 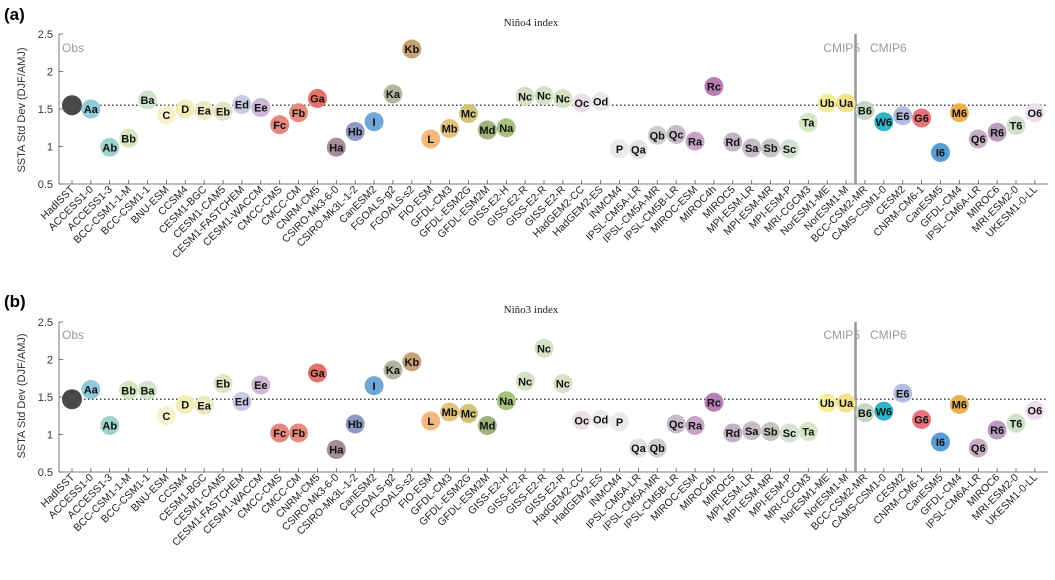 What do you see at coordinates (888, 335) in the screenshot?
I see `cmip6-label: CMIP6` at bounding box center [888, 335].